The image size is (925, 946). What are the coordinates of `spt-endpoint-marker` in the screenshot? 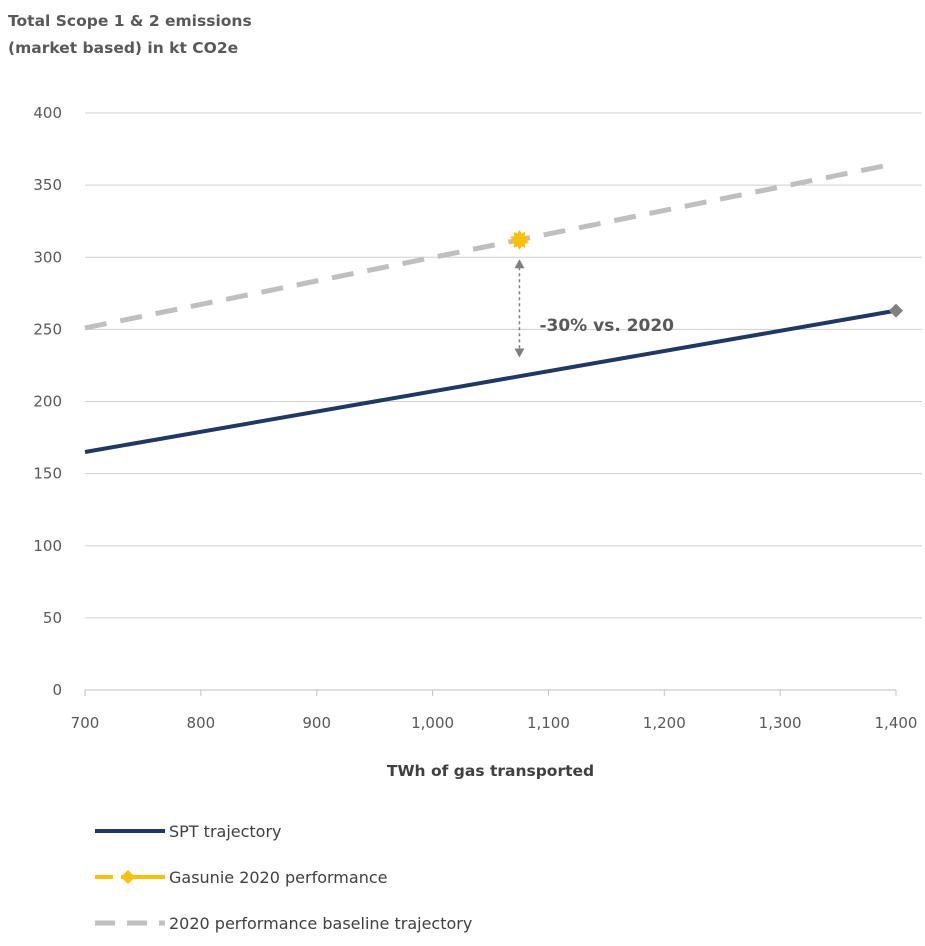 It's located at (896, 310).